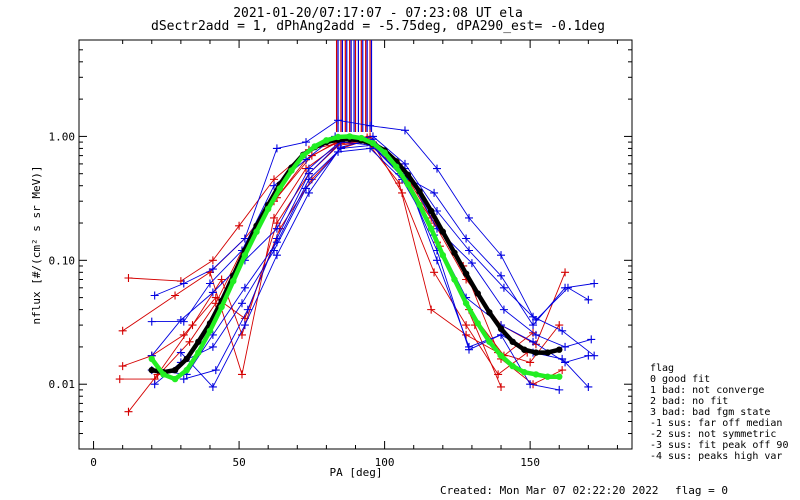  What do you see at coordinates (713, 434) in the screenshot?
I see `legend-entry: -2 sus: not symmetric` at bounding box center [713, 434].